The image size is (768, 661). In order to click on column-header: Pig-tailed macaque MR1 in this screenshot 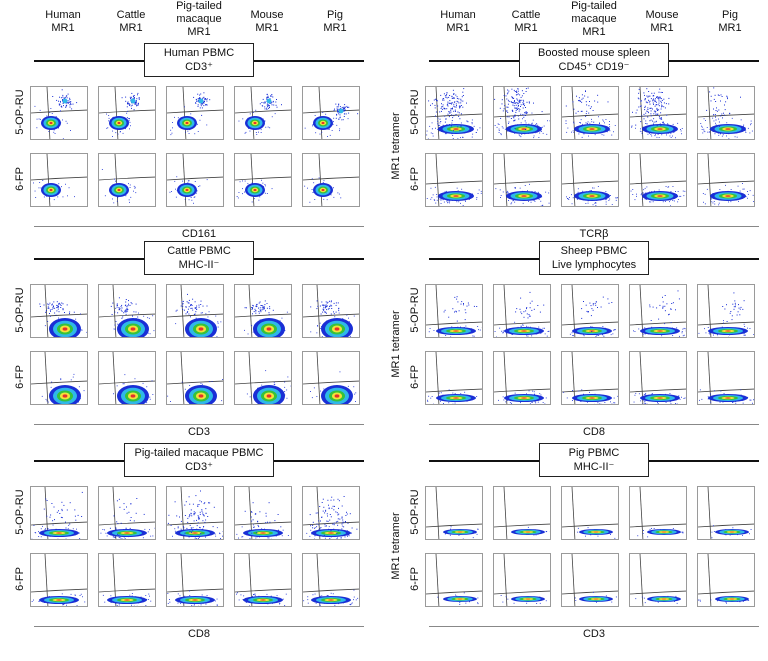, I will do `click(594, 19)`.